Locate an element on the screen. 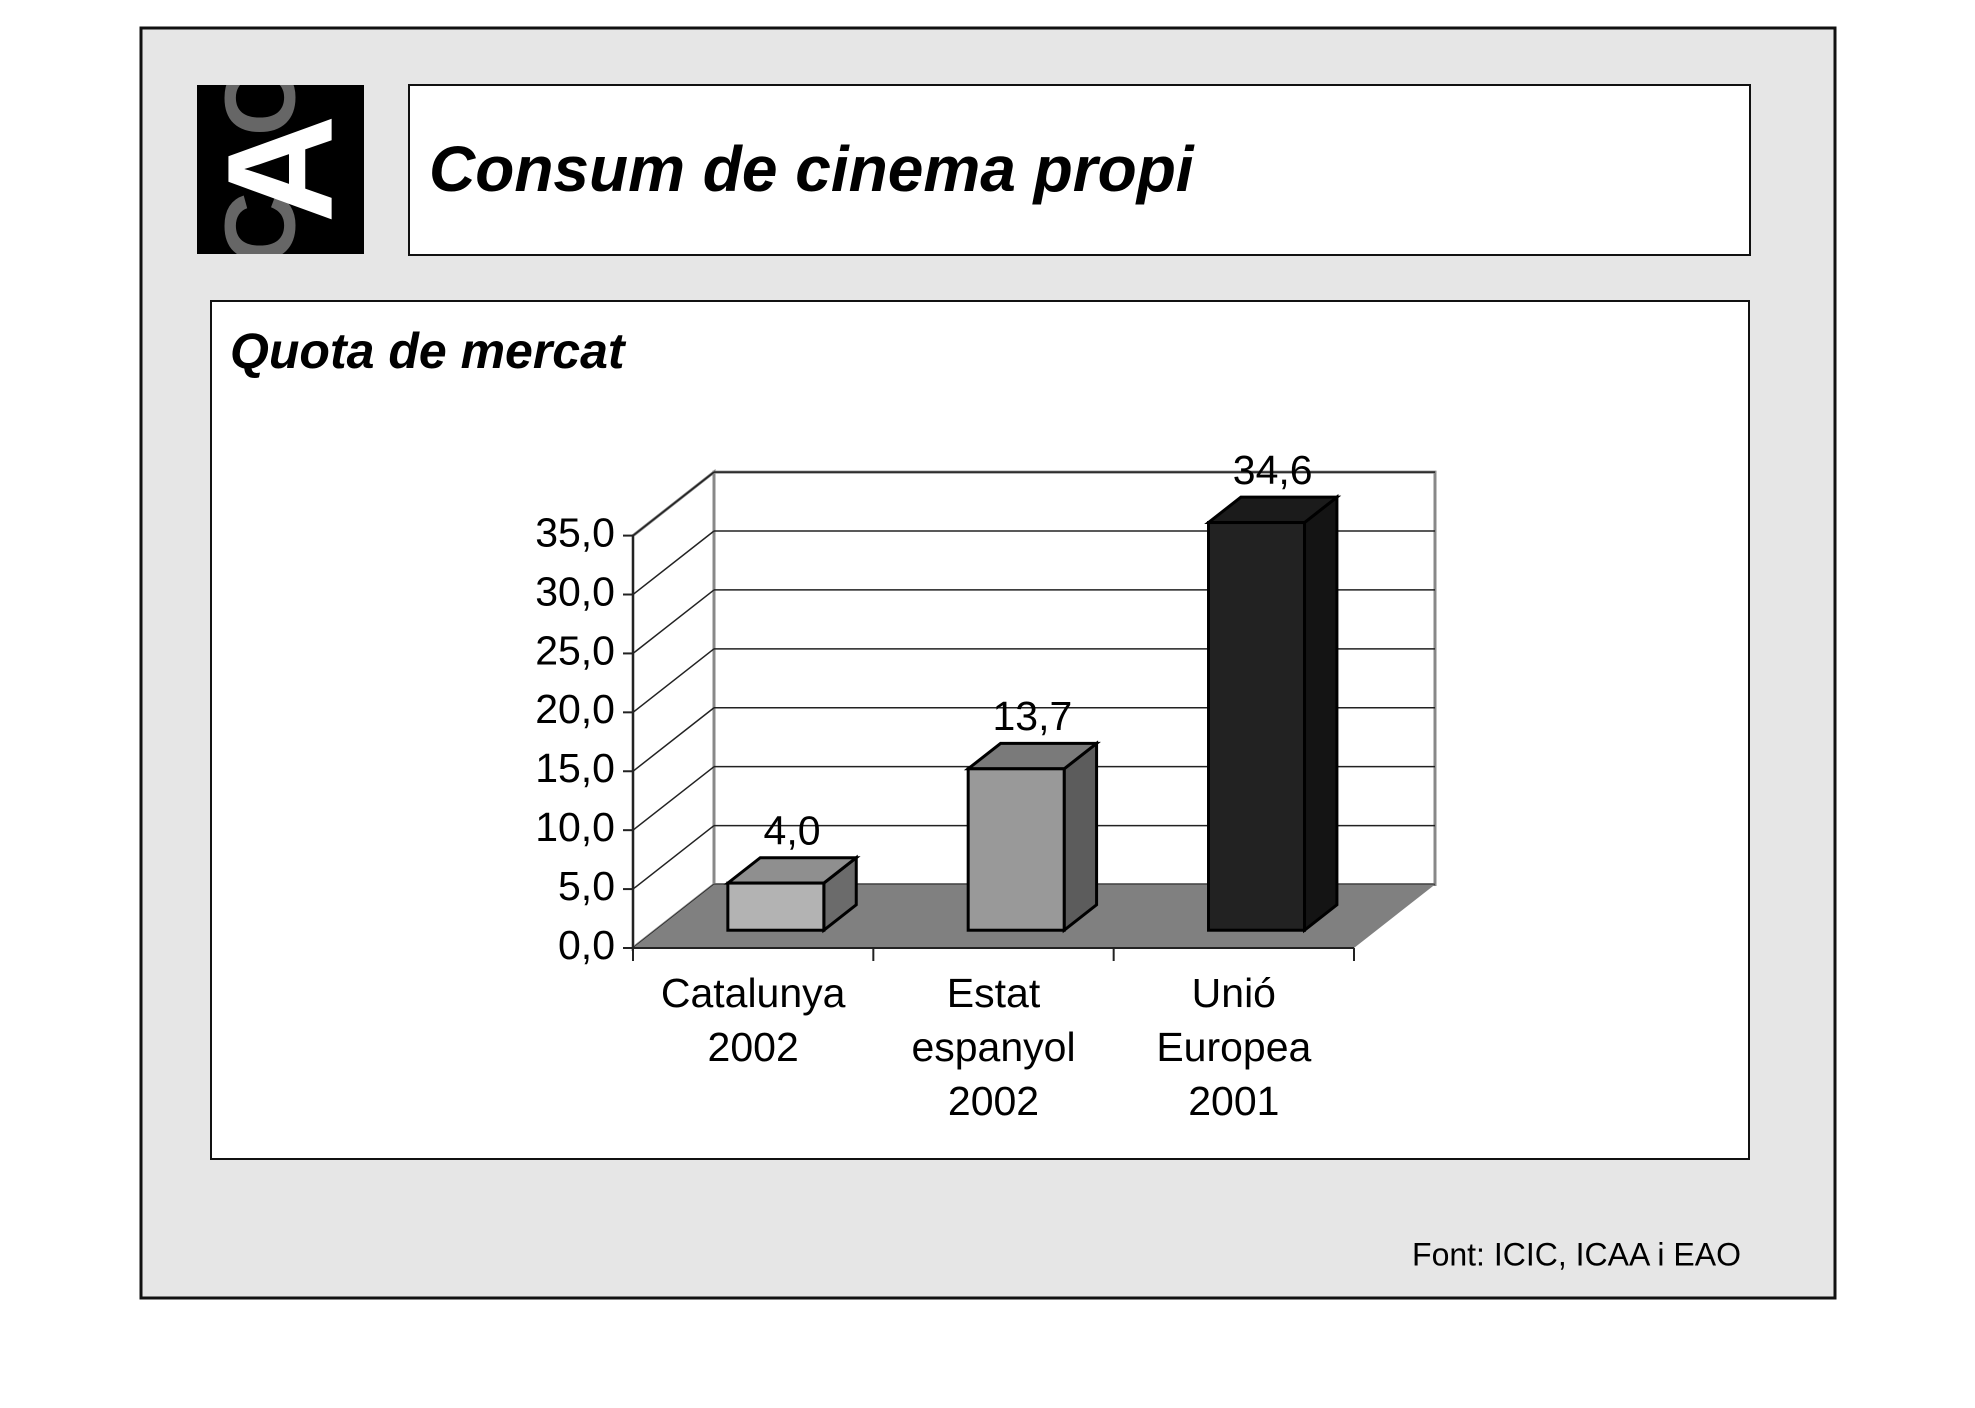 The image size is (1975, 1408). y-tick-label: 10,0 is located at coordinates (575, 827).